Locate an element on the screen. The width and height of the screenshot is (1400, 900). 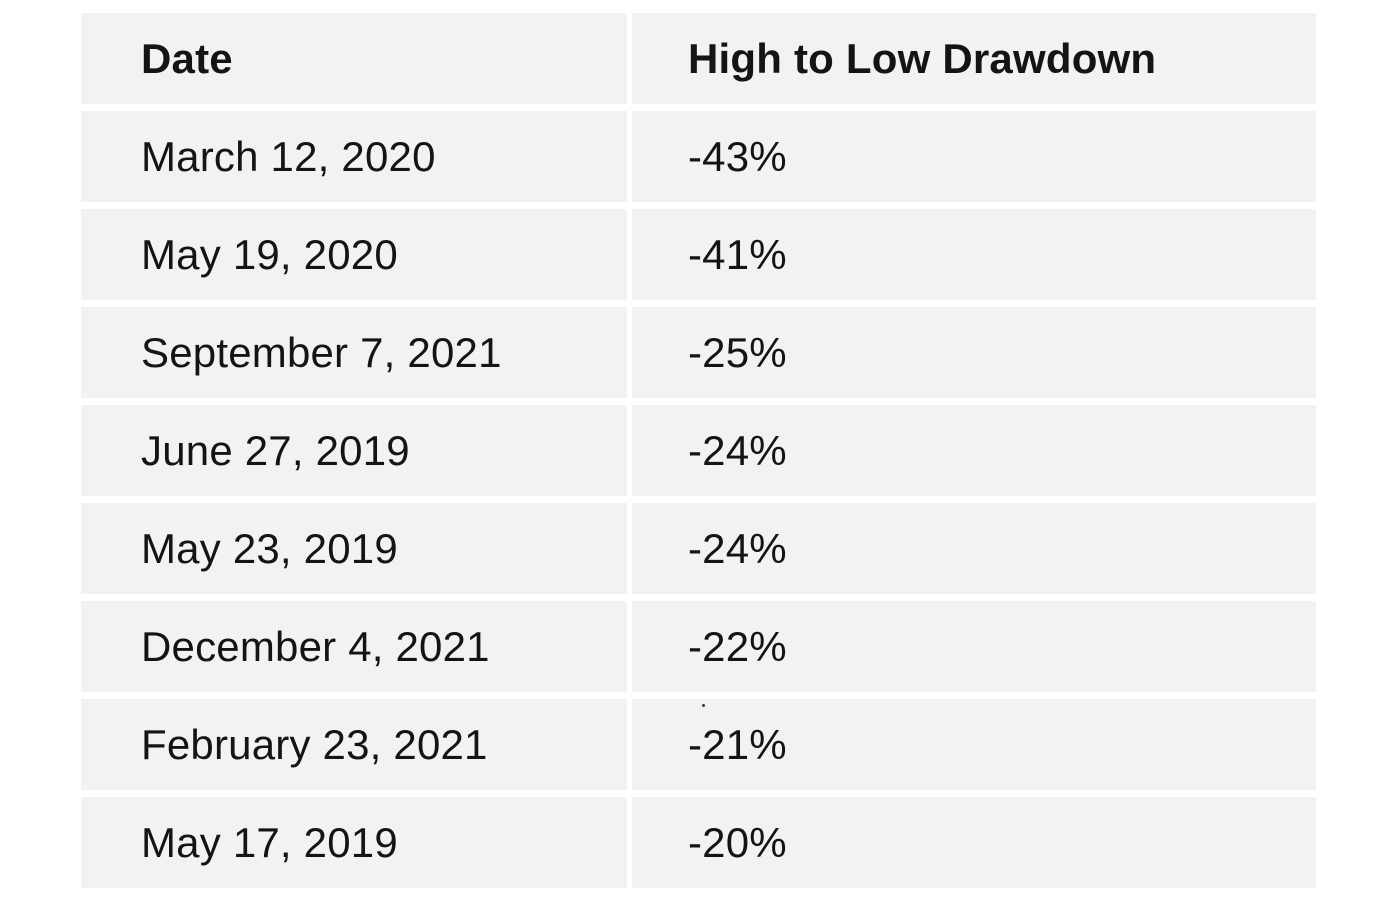
column-header-drawdown: High to Low Drawdown is located at coordinates (974, 58).